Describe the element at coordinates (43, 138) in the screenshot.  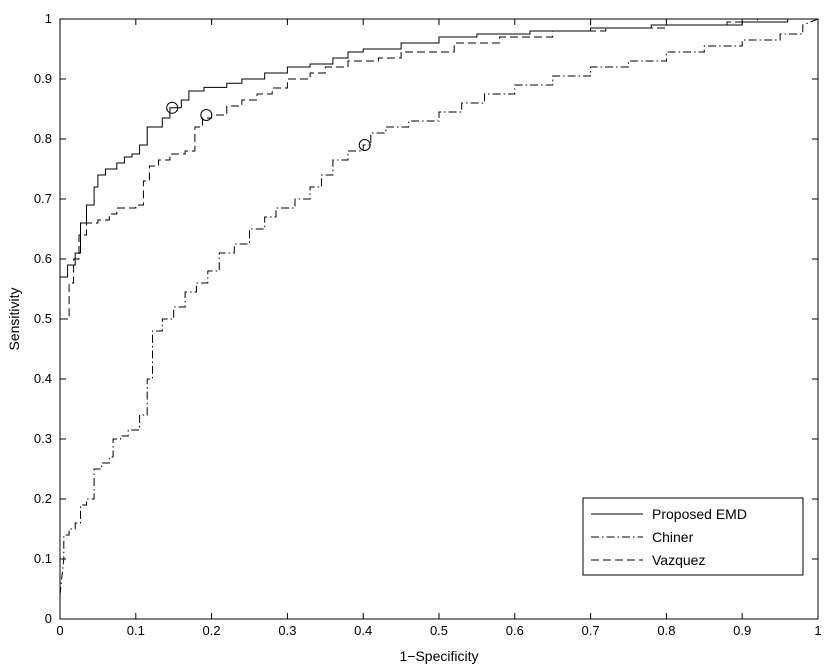
I see `y-tick-label: 0.8` at that location.